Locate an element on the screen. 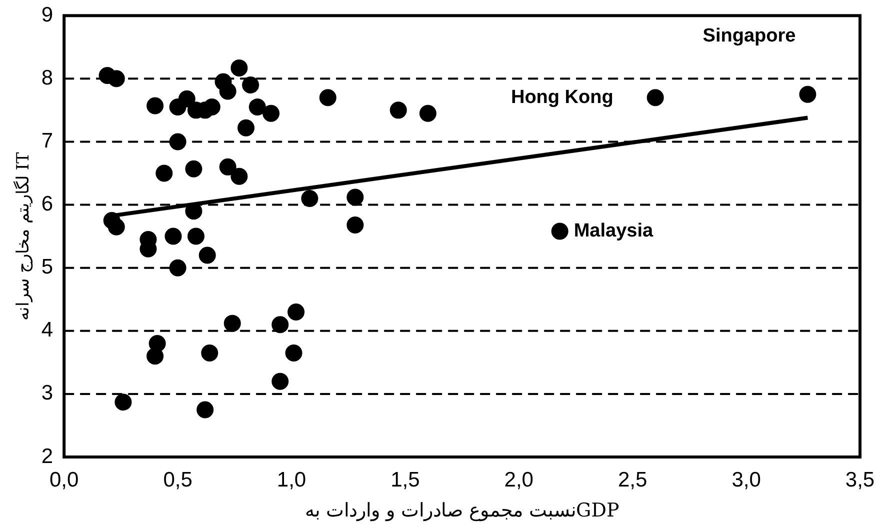 The image size is (885, 532). annotation: Malaysia is located at coordinates (614, 231).